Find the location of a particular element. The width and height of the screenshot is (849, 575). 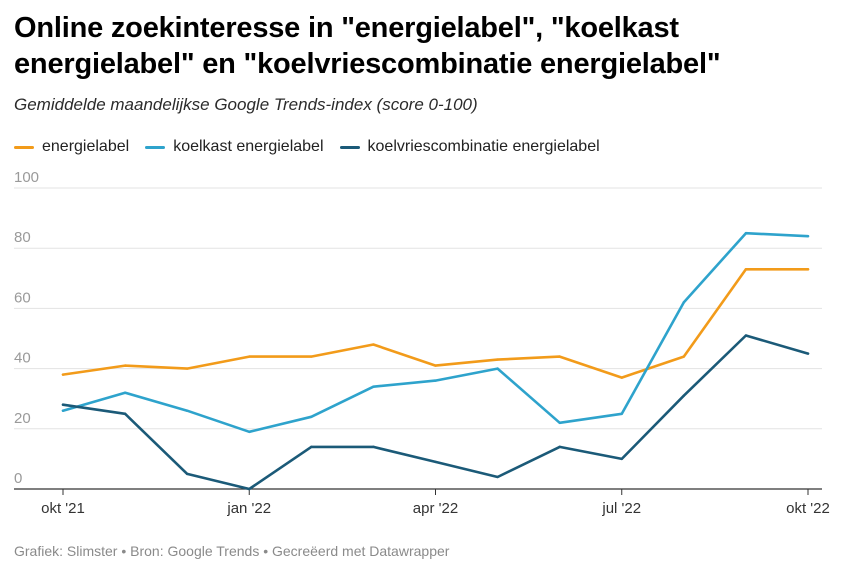

legend-item-energielabel: energielabel is located at coordinates (71, 147).